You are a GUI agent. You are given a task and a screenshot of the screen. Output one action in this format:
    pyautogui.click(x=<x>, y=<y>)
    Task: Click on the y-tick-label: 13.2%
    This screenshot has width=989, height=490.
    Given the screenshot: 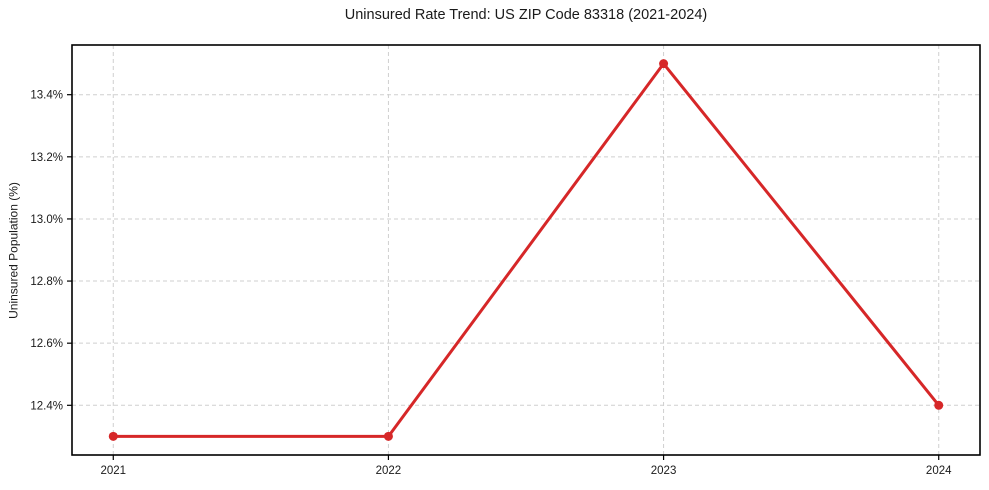 What is the action you would take?
    pyautogui.click(x=46, y=158)
    